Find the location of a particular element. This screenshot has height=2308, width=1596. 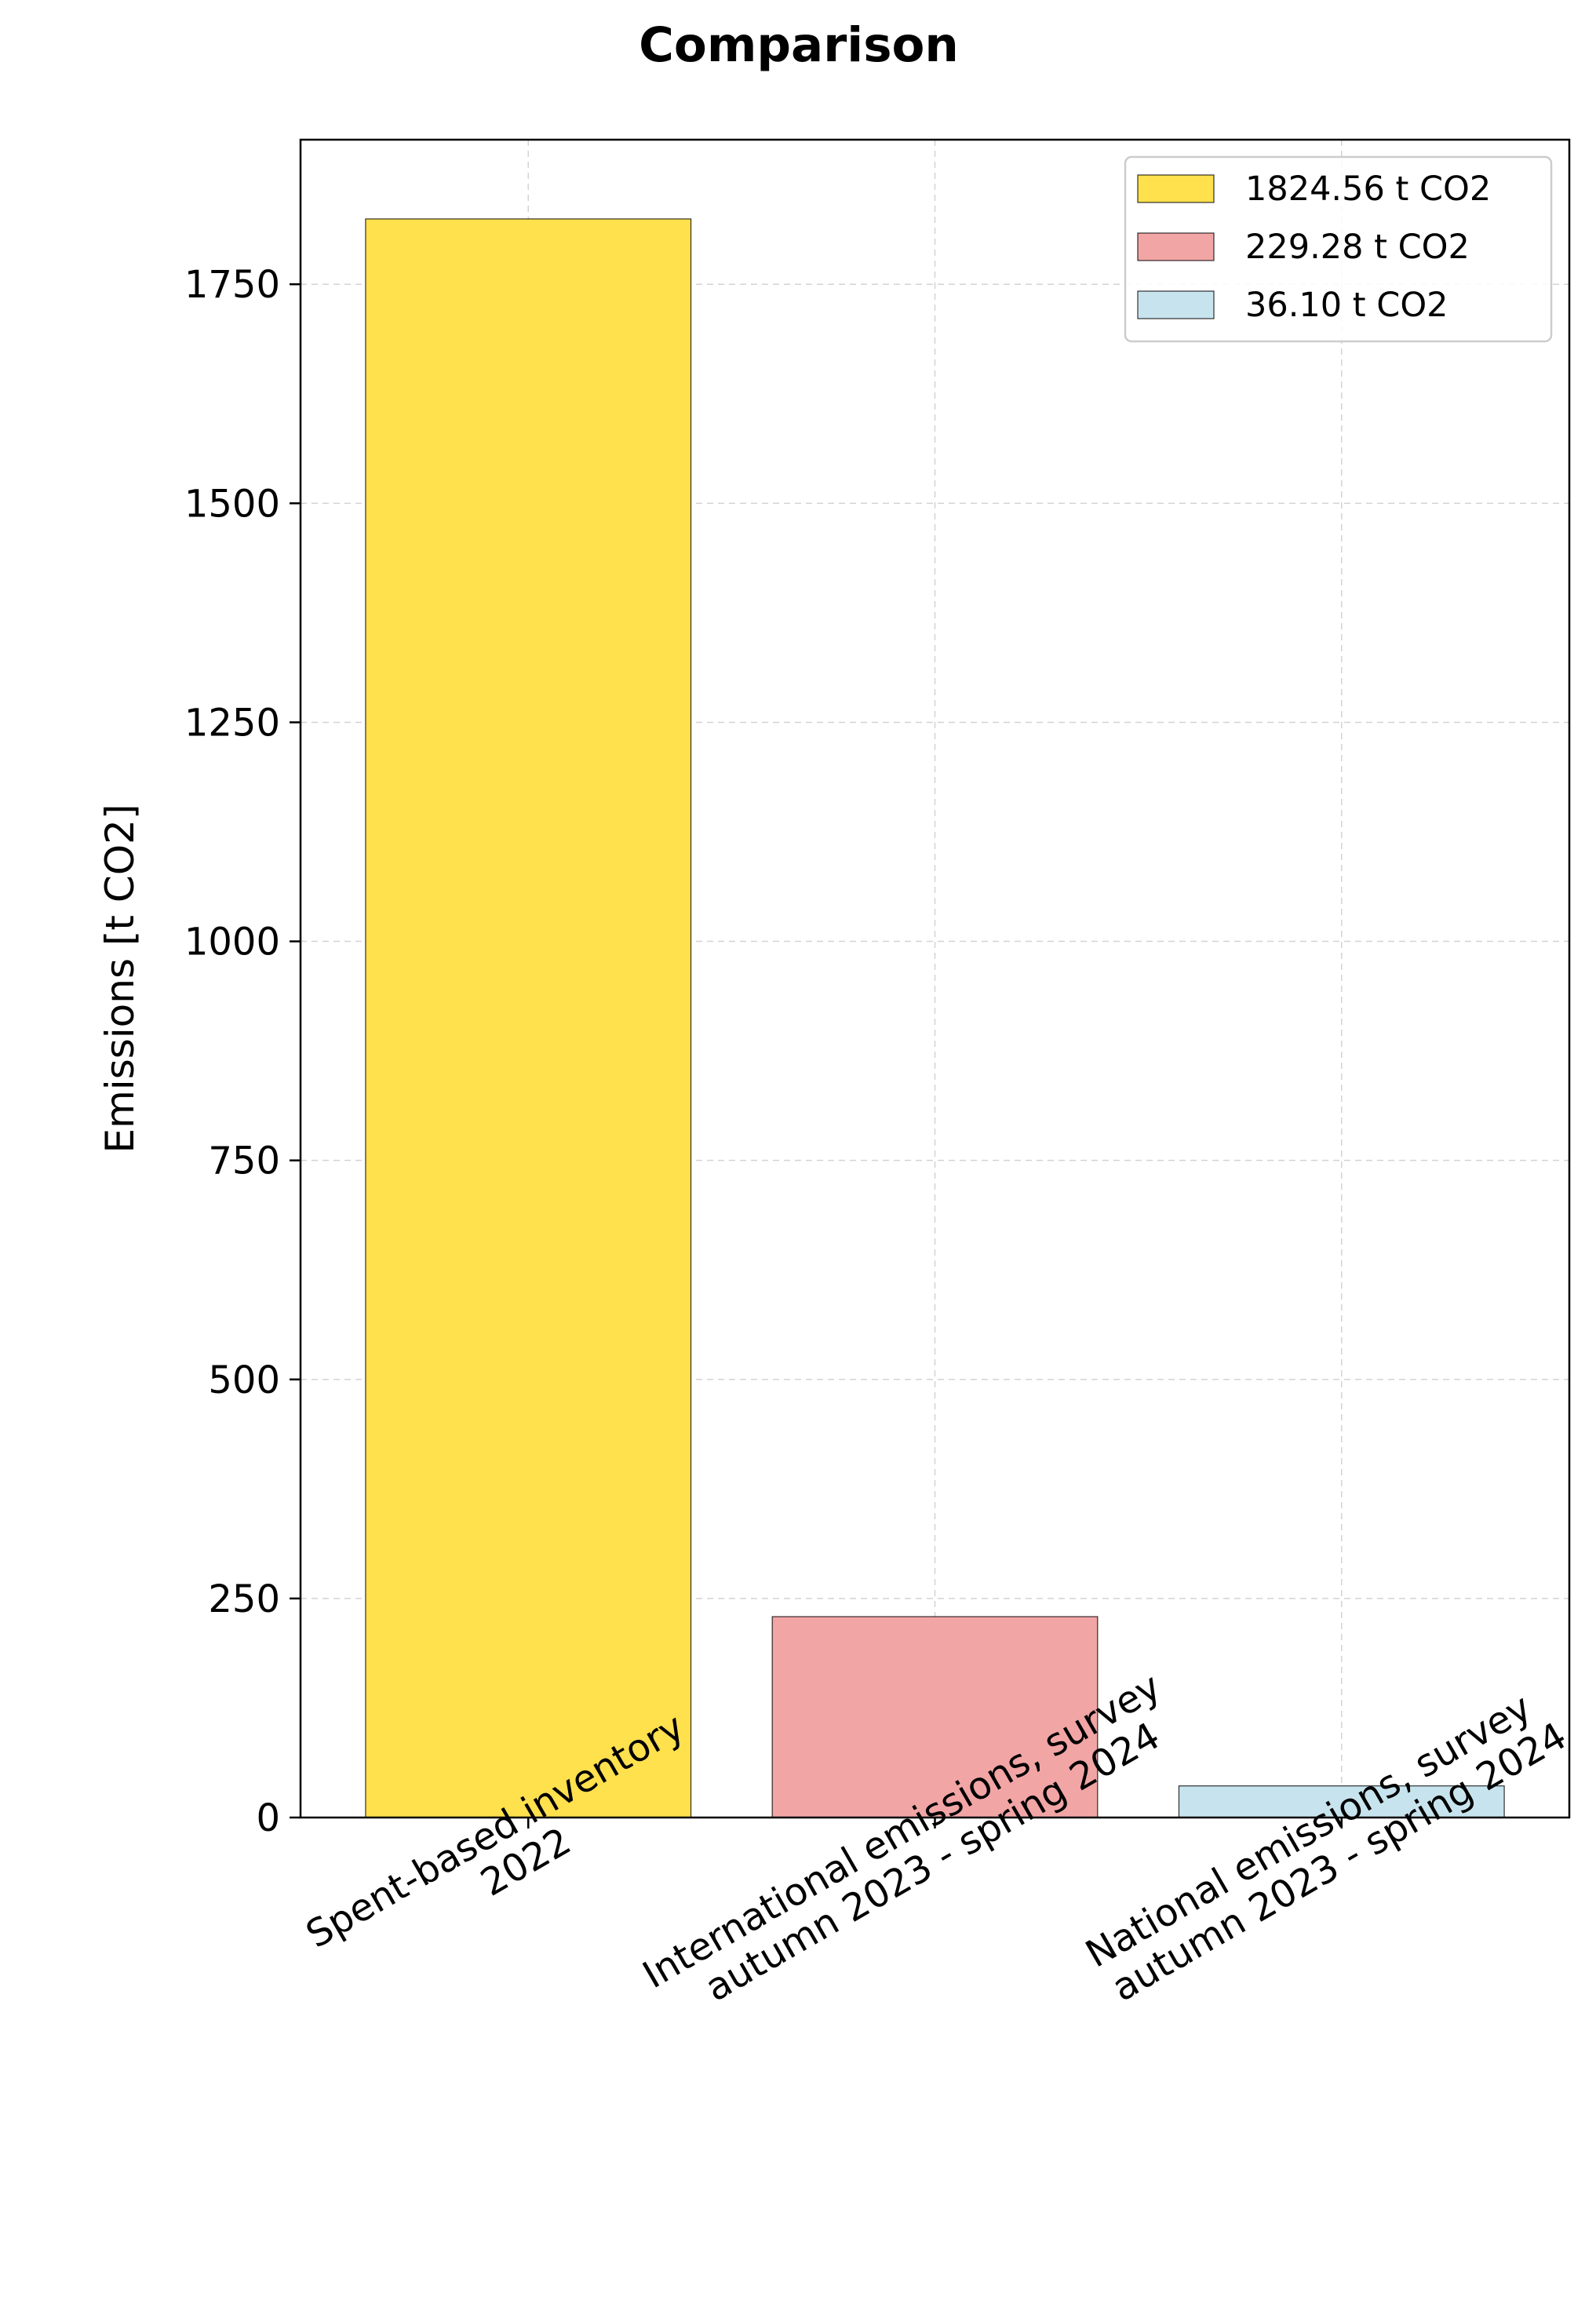

legend-label-3: 36.10 t CO2 is located at coordinates (1346, 305).